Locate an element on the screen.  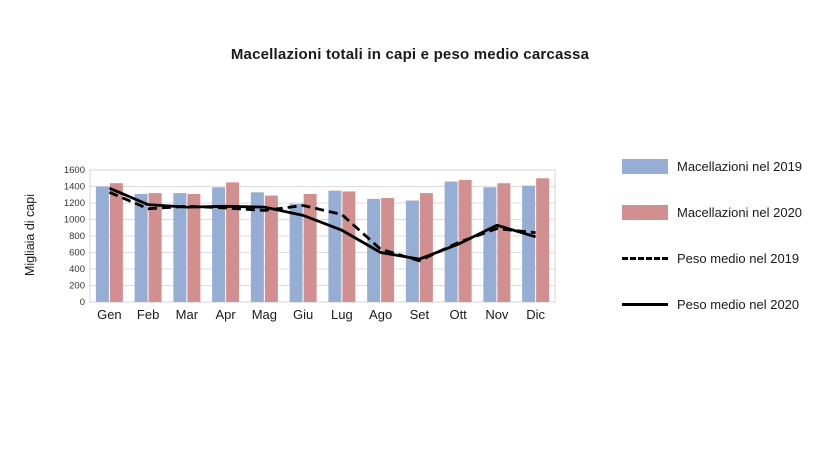
legend-swatch-bar-2020 is located at coordinates (645, 212).